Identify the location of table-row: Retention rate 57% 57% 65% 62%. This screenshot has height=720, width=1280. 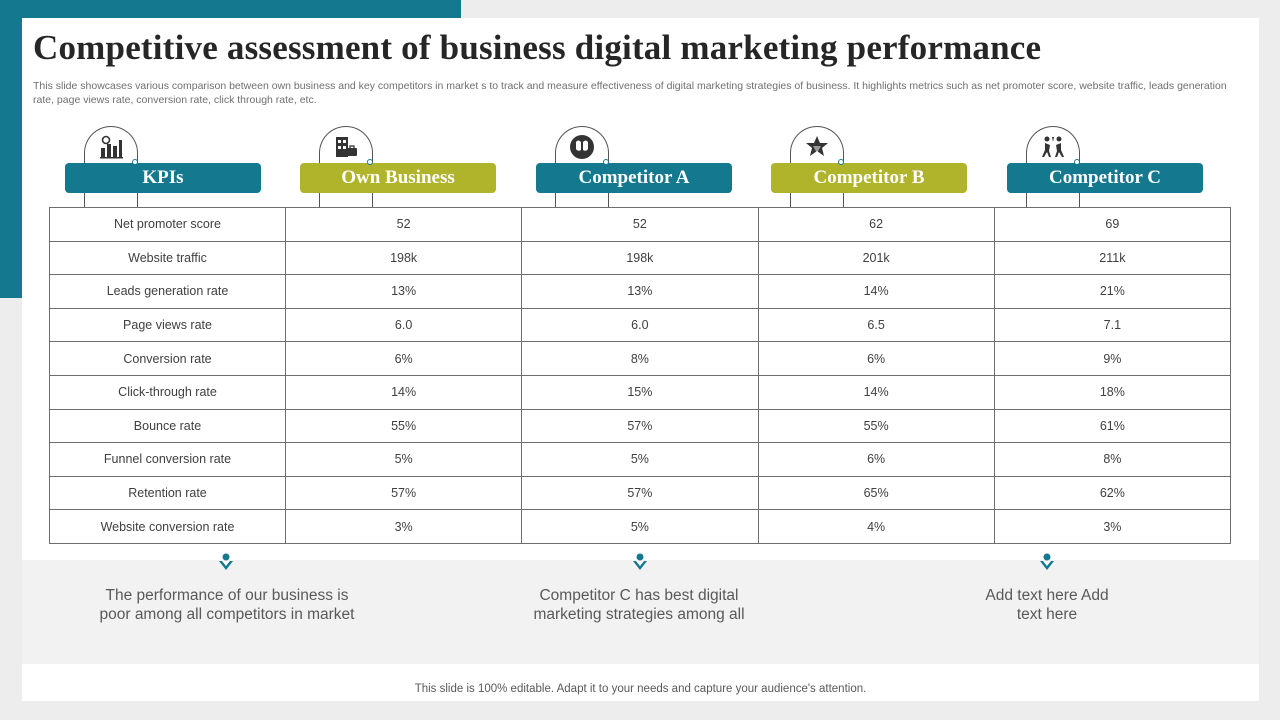
(640, 493).